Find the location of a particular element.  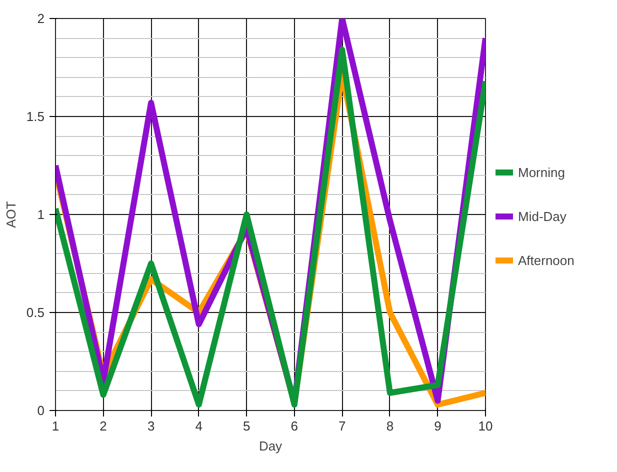

x-tick-label: 6 is located at coordinates (294, 426).